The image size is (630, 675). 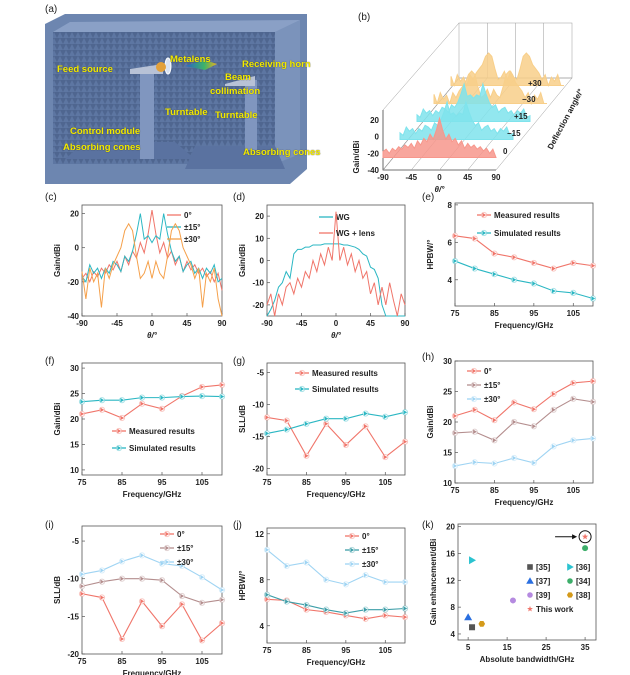 I want to click on depth-tick-label: −30, so click(x=529, y=99).